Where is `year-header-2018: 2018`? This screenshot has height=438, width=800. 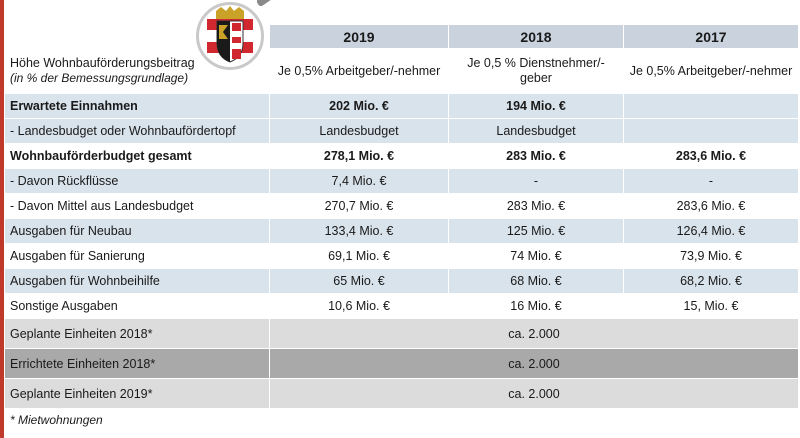
year-header-2018: 2018 is located at coordinates (536, 36).